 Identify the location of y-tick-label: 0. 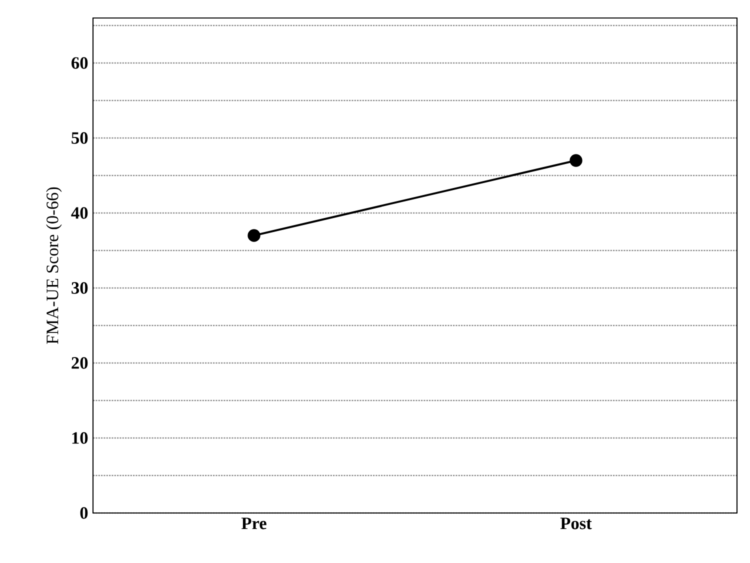
(84, 513).